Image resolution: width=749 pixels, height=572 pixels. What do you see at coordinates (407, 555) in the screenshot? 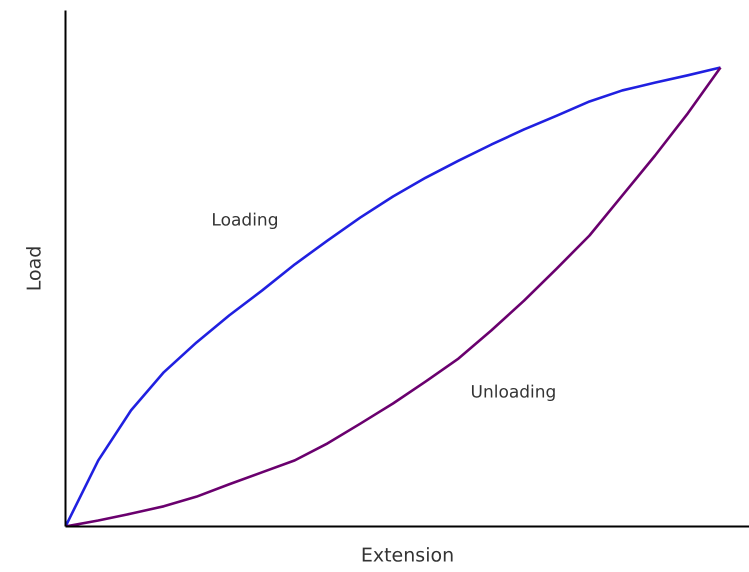
I see `x-axis-title: Extension` at bounding box center [407, 555].